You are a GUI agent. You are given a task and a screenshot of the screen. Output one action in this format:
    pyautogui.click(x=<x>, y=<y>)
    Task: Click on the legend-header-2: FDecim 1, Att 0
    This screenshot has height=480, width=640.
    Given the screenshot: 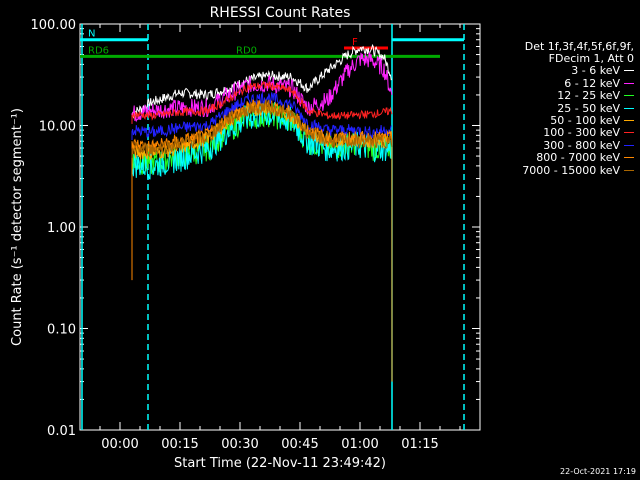 What is the action you would take?
    pyautogui.click(x=591, y=59)
    